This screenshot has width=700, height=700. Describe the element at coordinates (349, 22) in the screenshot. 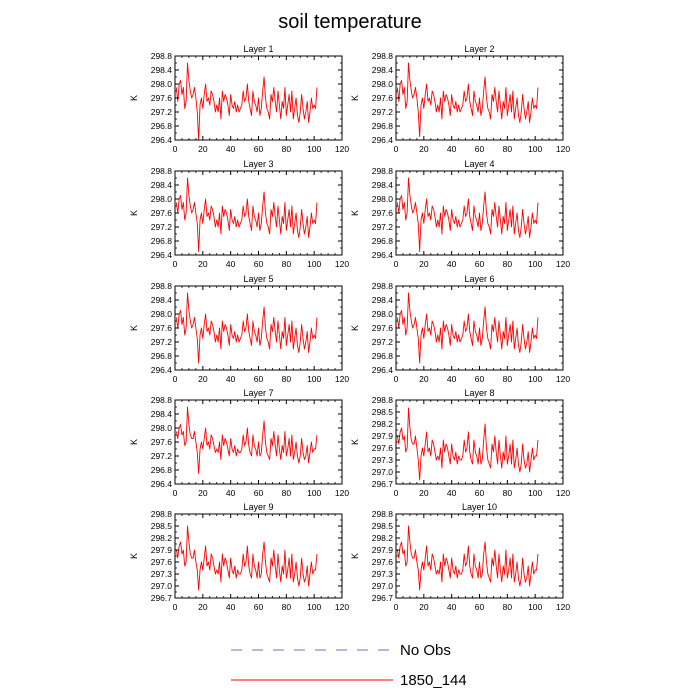

I see `figure-title: soil temperature` at that location.